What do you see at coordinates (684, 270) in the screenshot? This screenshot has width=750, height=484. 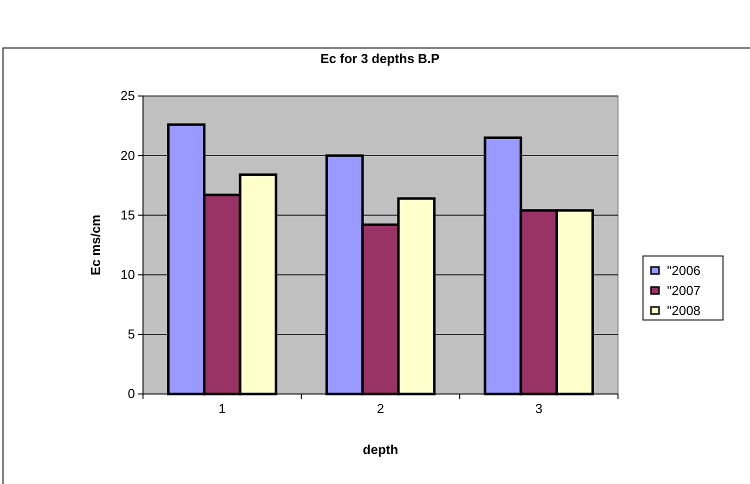 I see `legend-label: "2006` at bounding box center [684, 270].